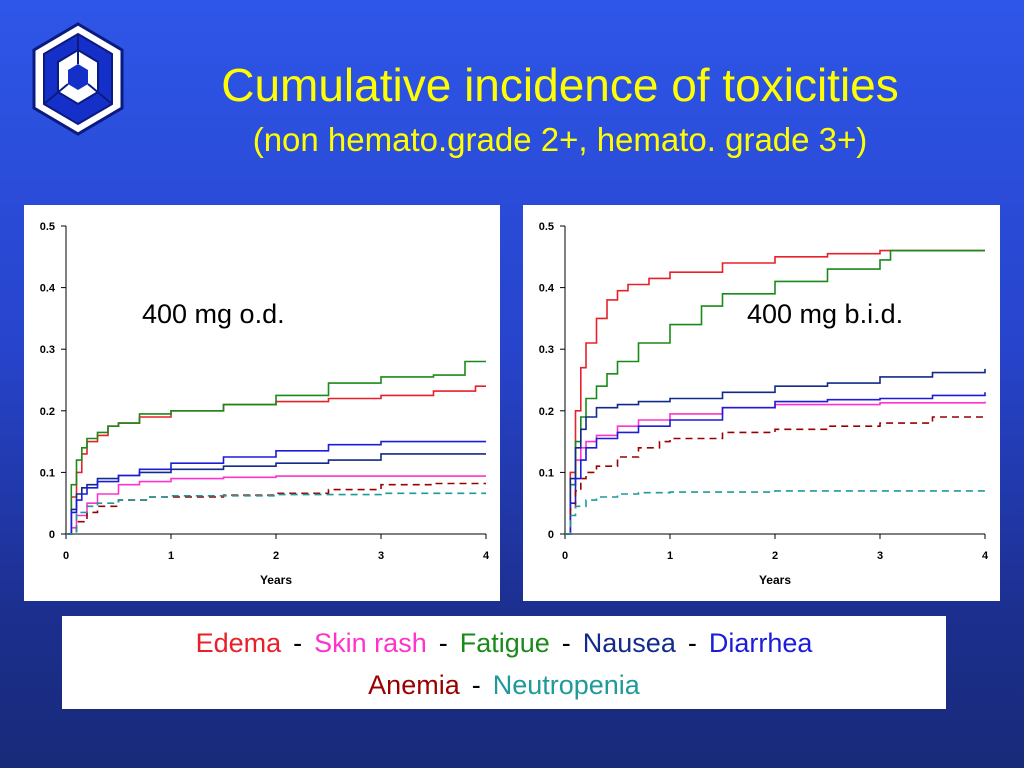  What do you see at coordinates (238, 643) in the screenshot?
I see `legend-edema: Edema` at bounding box center [238, 643].